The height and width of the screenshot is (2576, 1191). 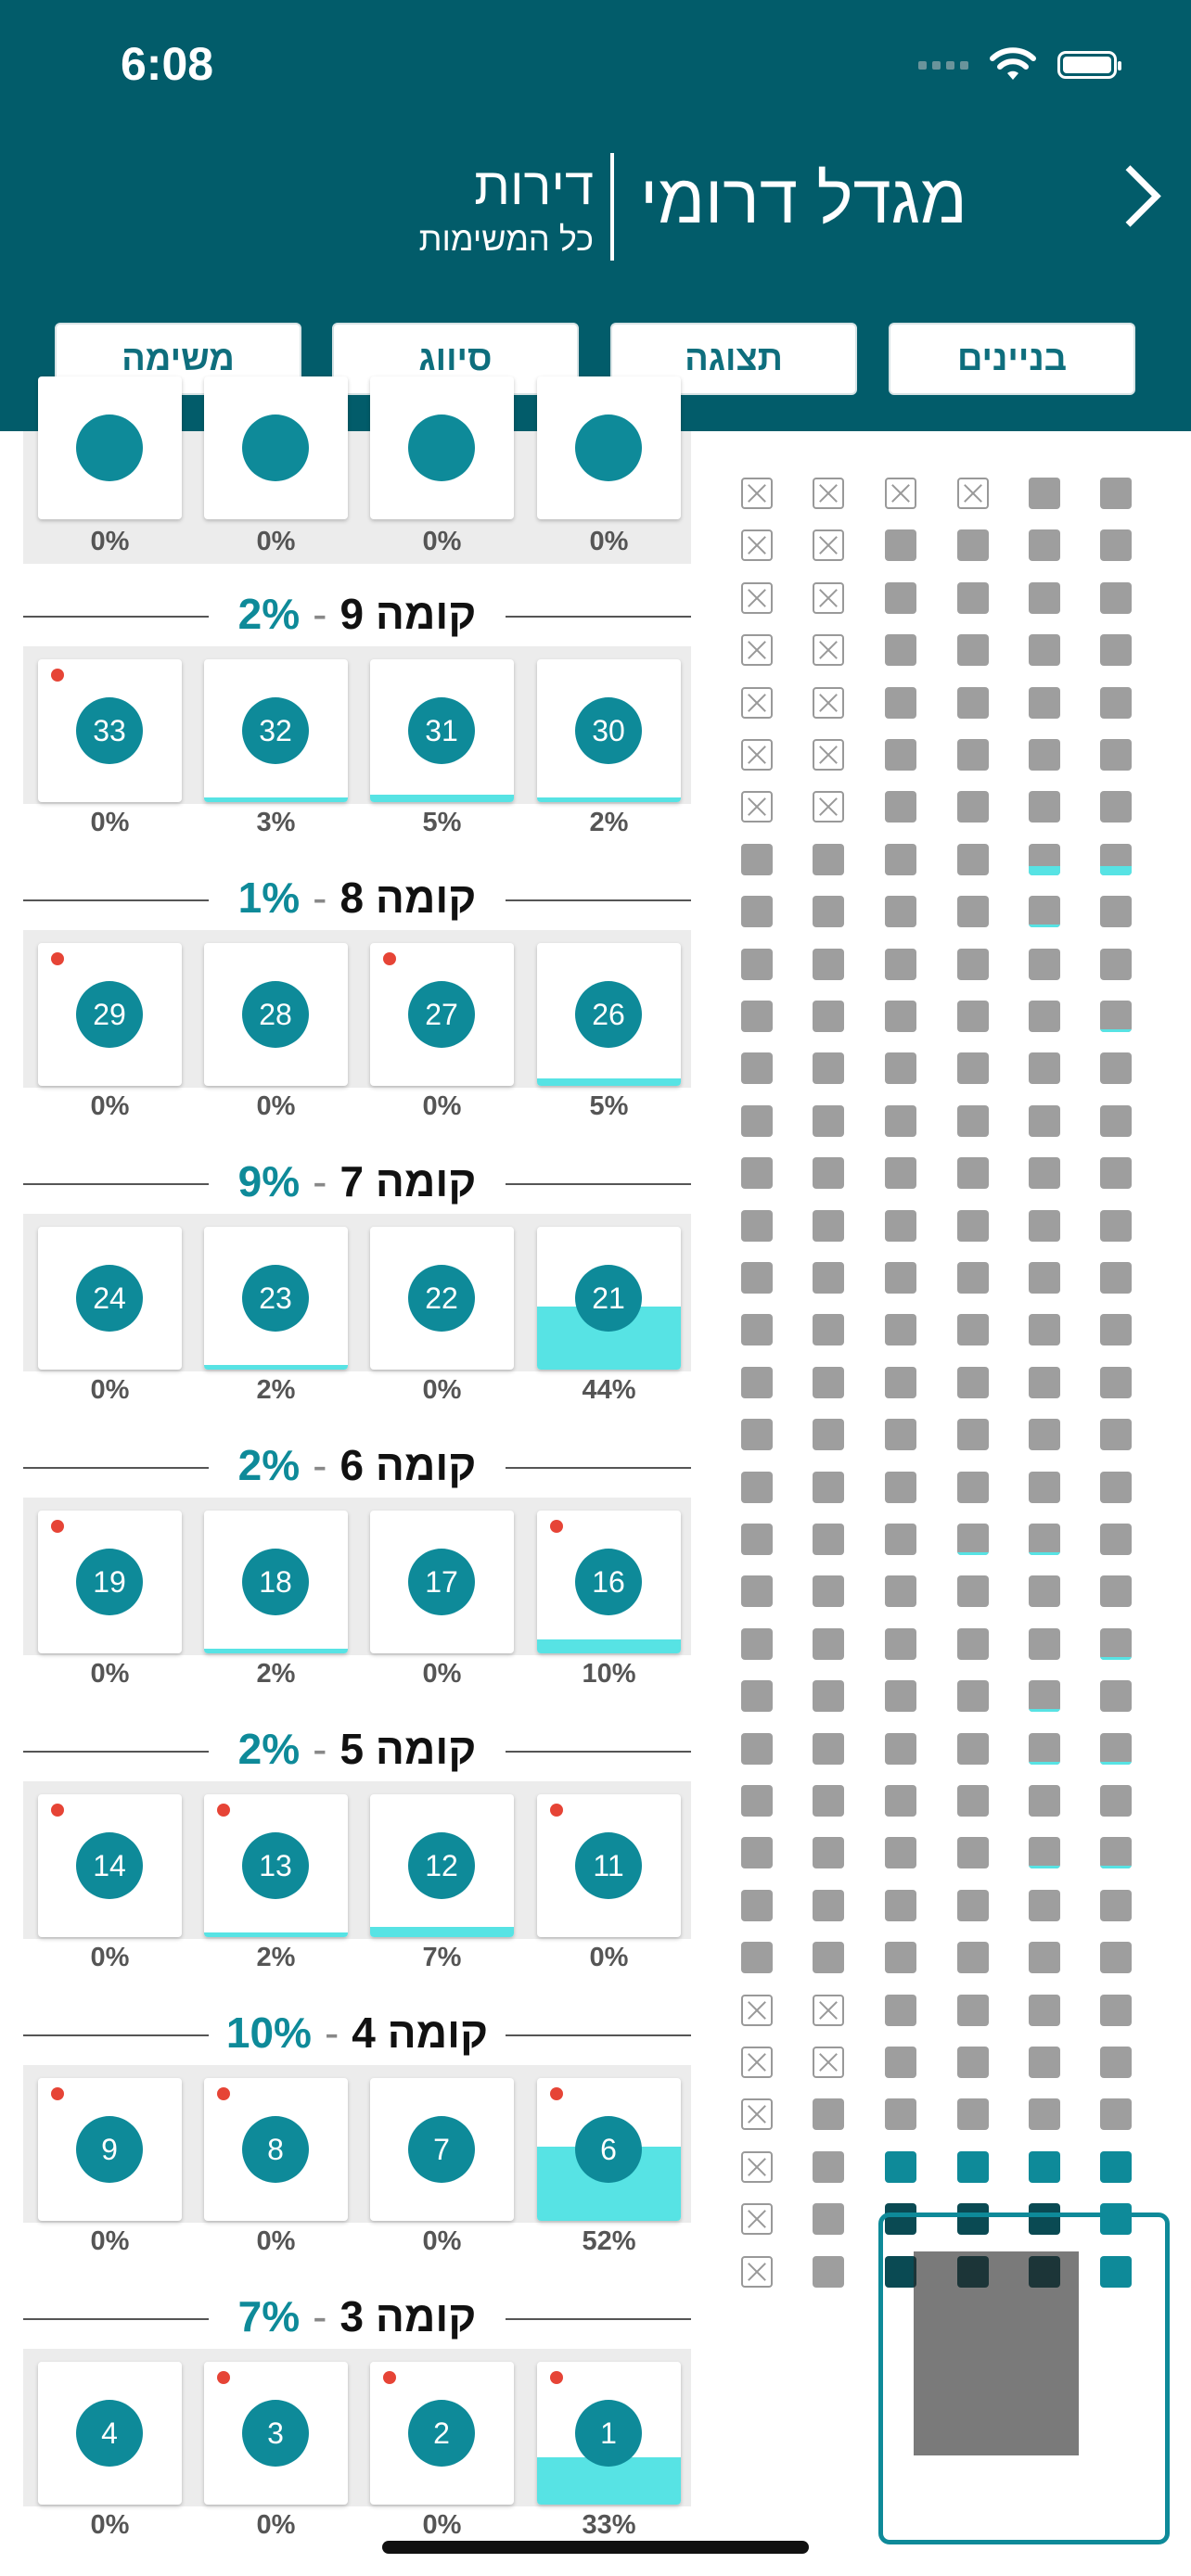 What do you see at coordinates (442, 1015) in the screenshot?
I see `apartment-card: 27` at bounding box center [442, 1015].